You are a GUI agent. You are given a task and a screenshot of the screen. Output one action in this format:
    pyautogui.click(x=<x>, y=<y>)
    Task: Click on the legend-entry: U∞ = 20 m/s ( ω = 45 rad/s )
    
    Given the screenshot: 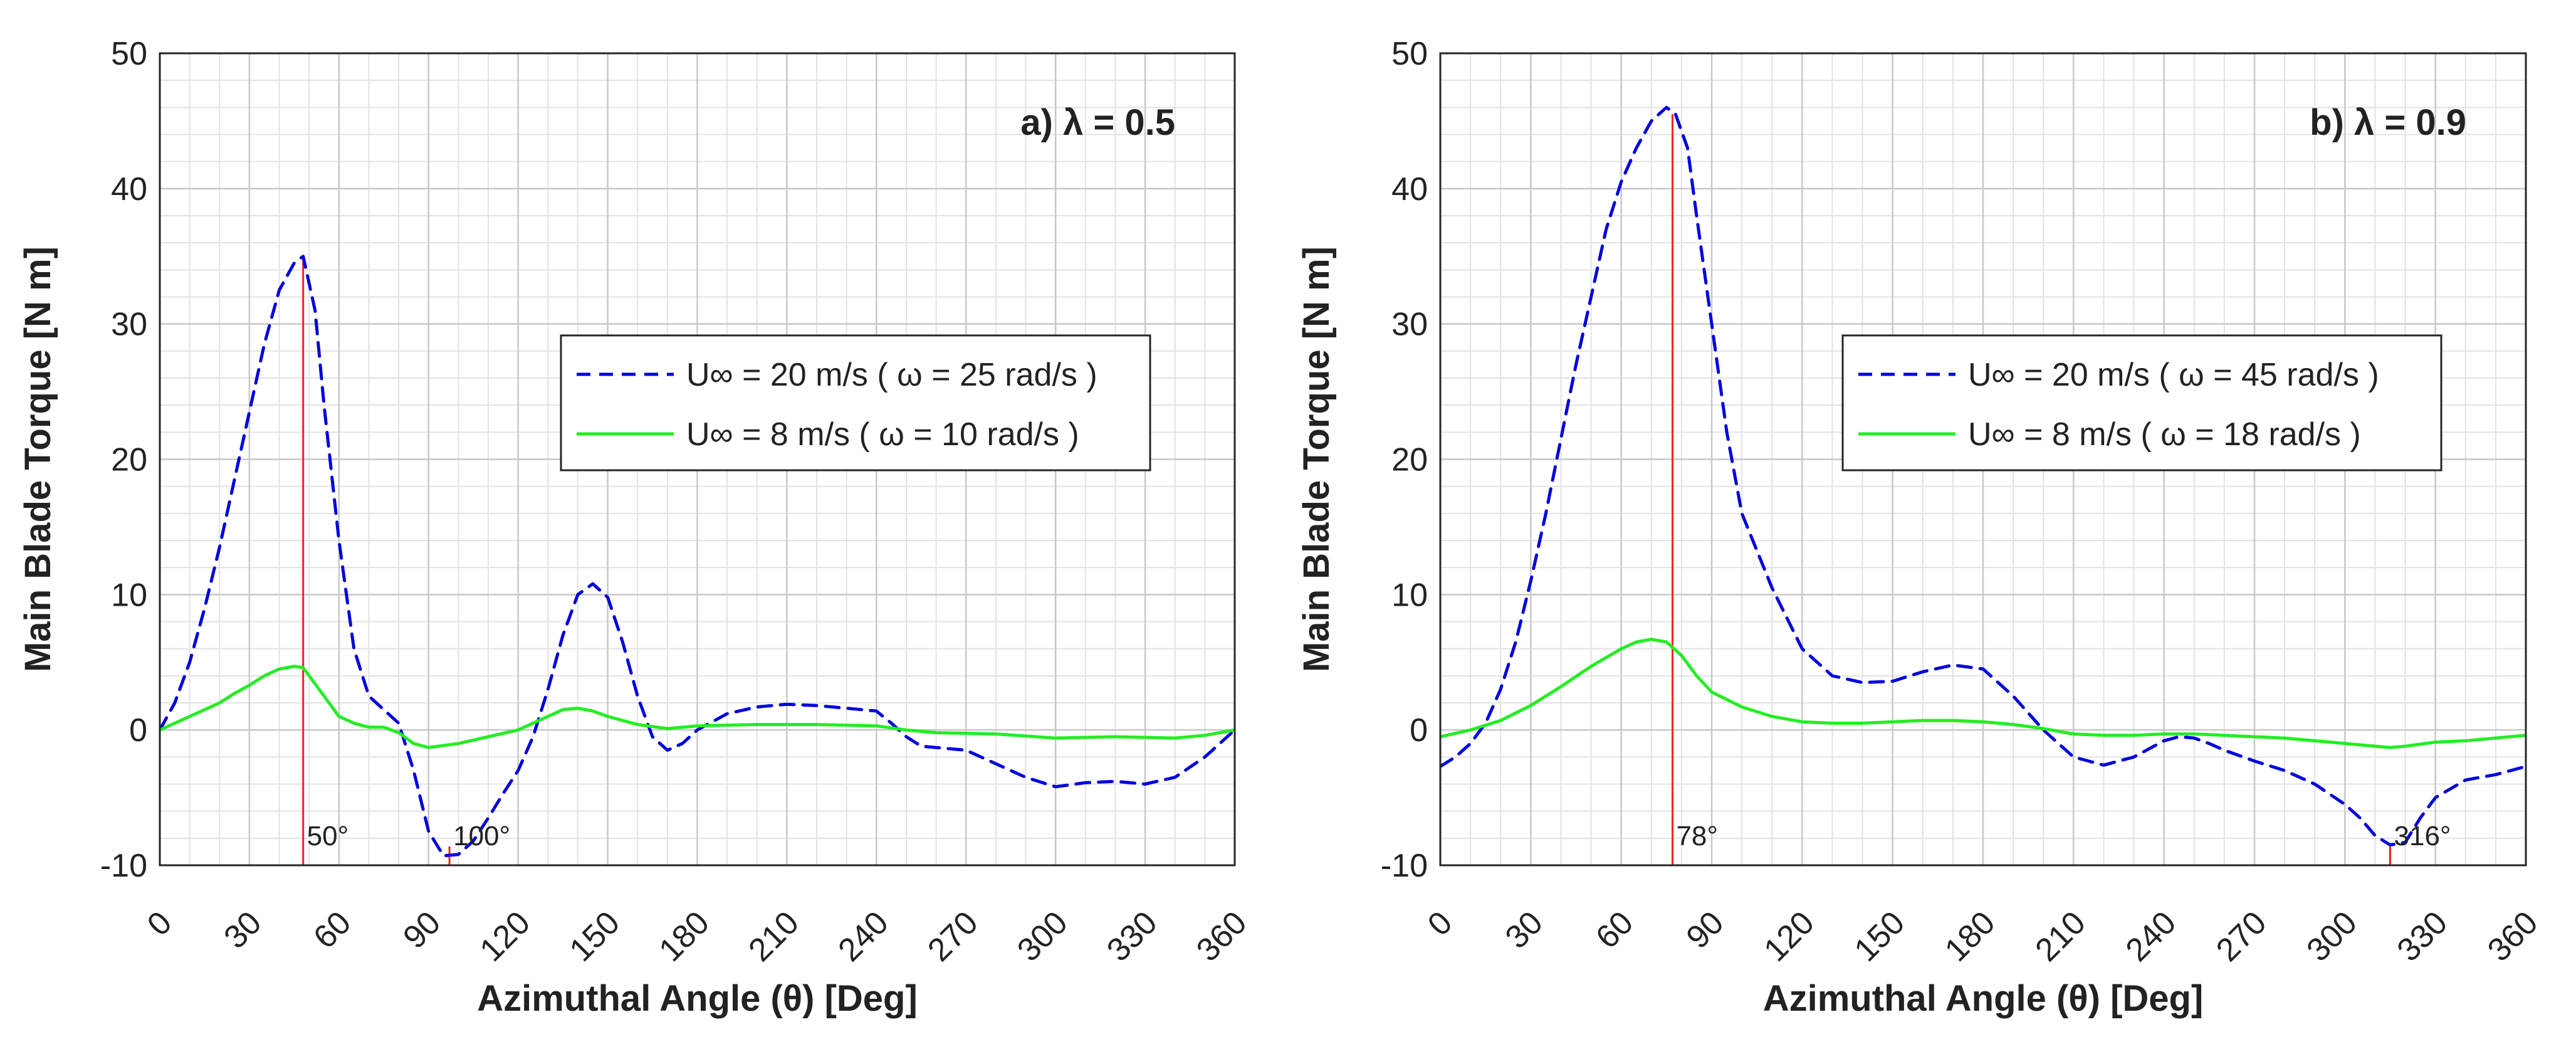 What is the action you would take?
    pyautogui.click(x=2173, y=375)
    